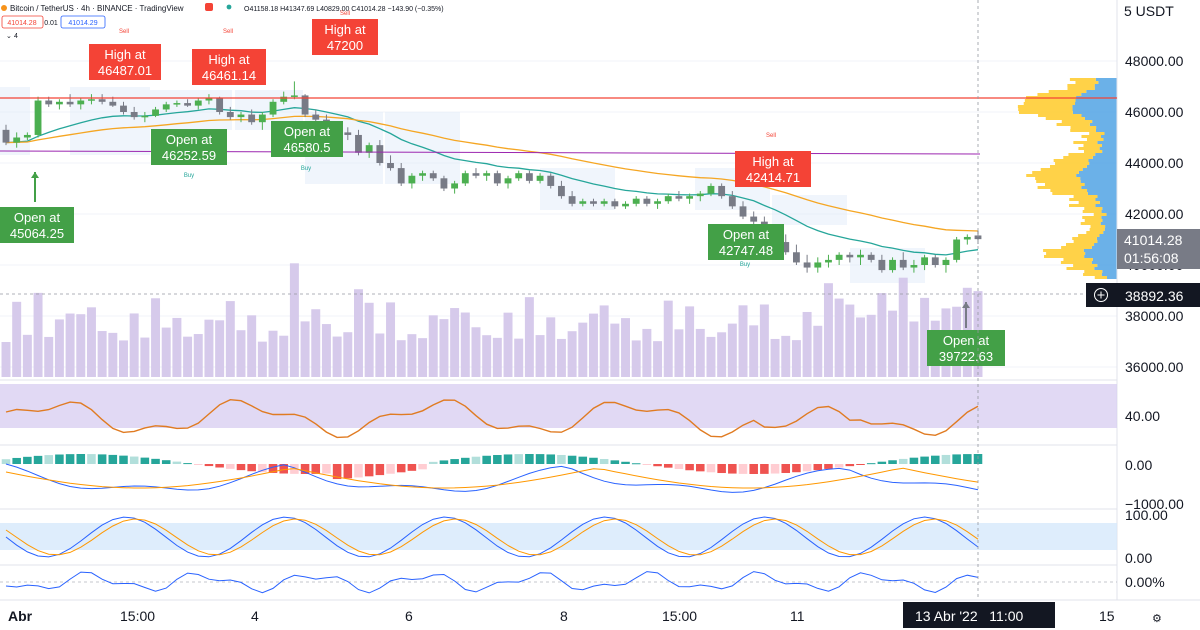  I want to click on high-signal-value: 46461.14, so click(229, 75).